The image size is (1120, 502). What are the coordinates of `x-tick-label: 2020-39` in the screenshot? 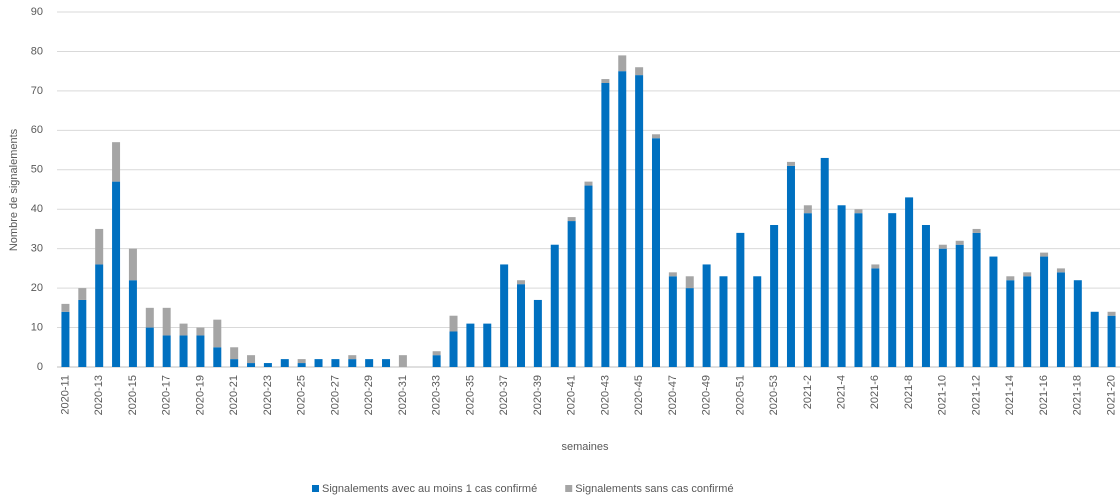 It's located at (538, 395).